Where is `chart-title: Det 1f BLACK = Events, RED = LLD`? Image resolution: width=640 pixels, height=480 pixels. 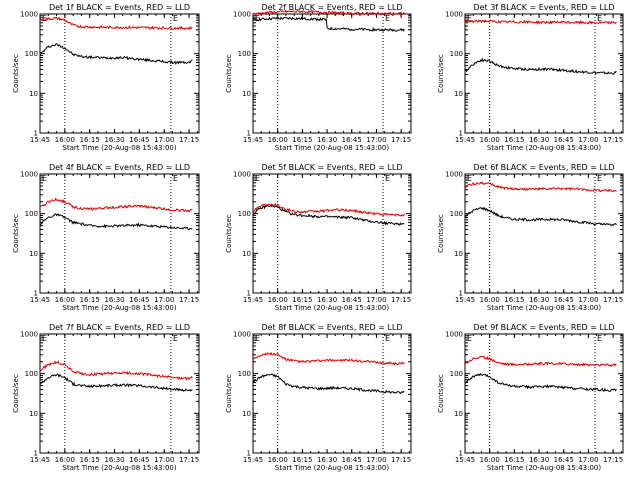 chart-title: Det 1f BLACK = Events, RED = LLD is located at coordinates (119, 7).